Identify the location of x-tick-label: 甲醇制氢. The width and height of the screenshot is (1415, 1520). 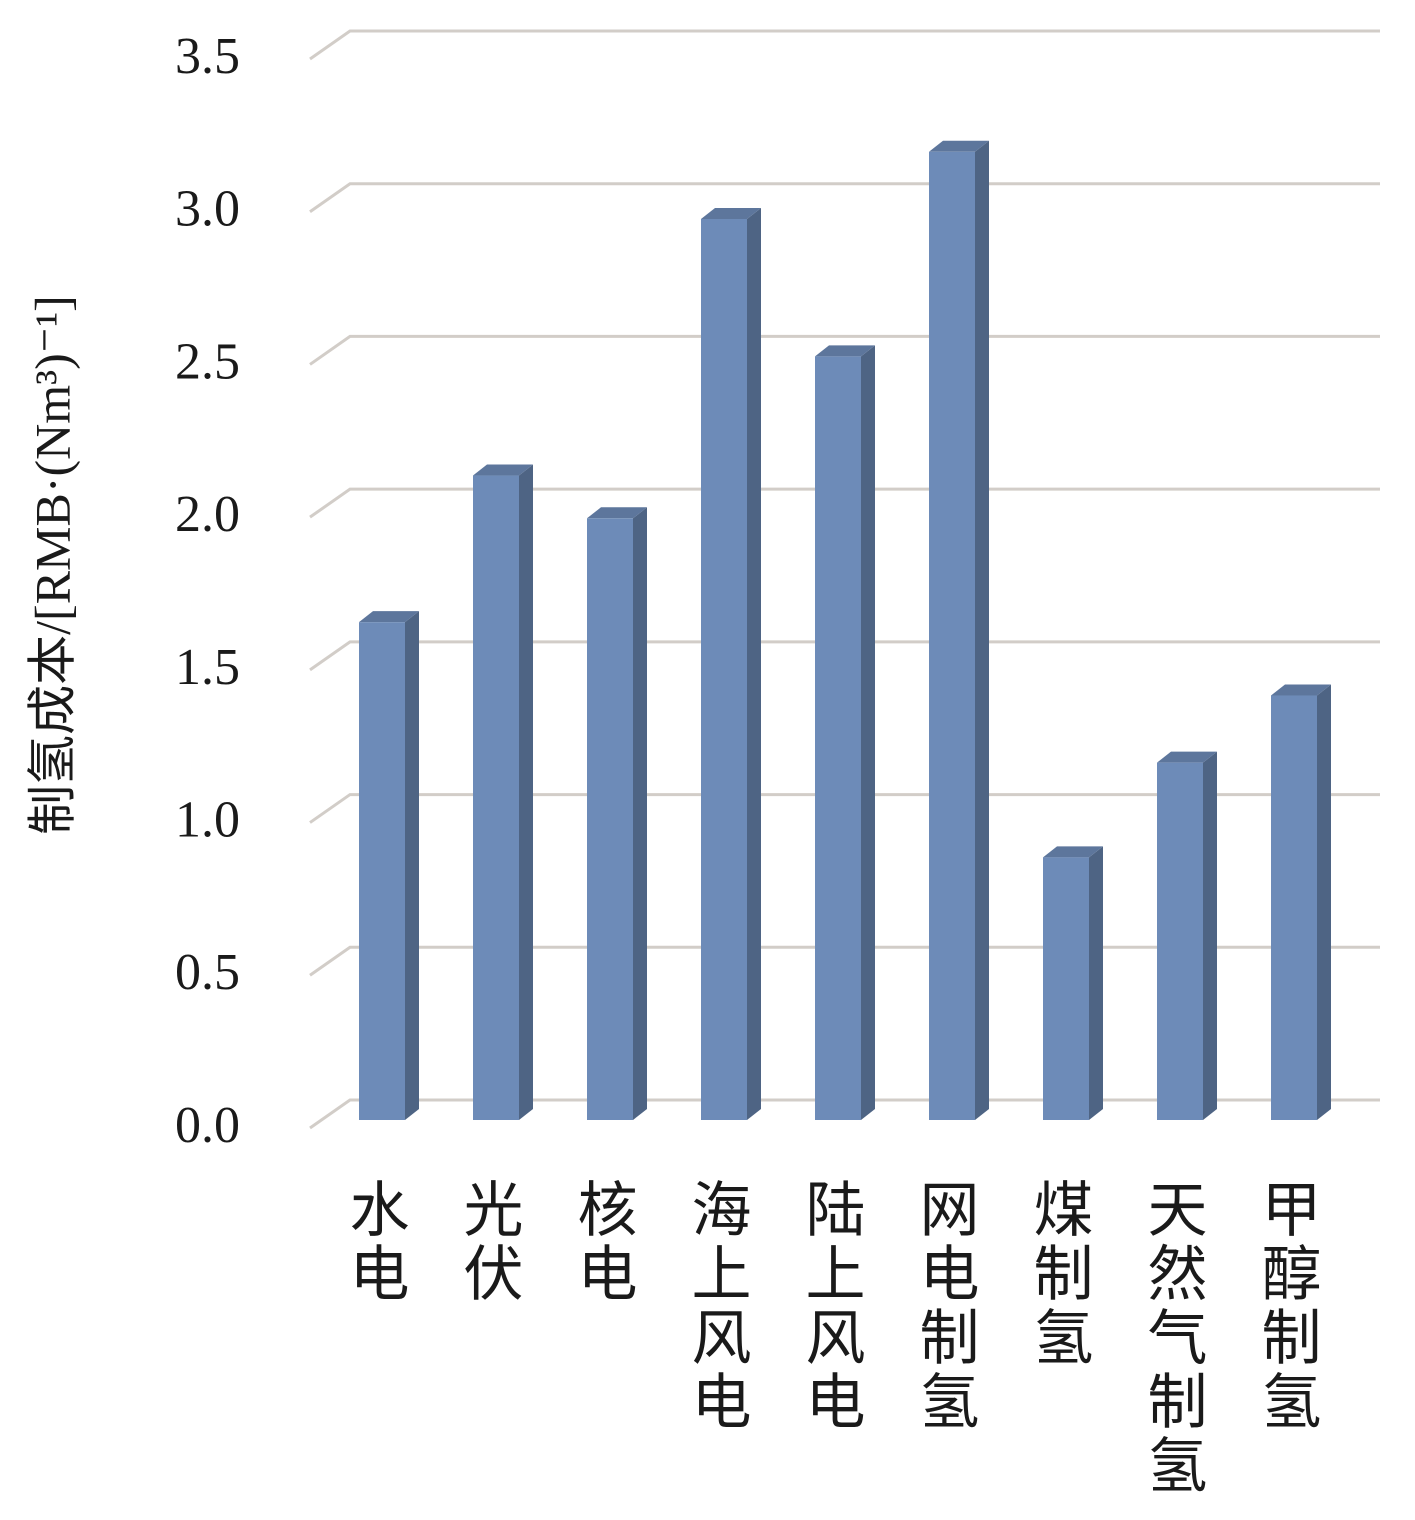
(1286, 1306).